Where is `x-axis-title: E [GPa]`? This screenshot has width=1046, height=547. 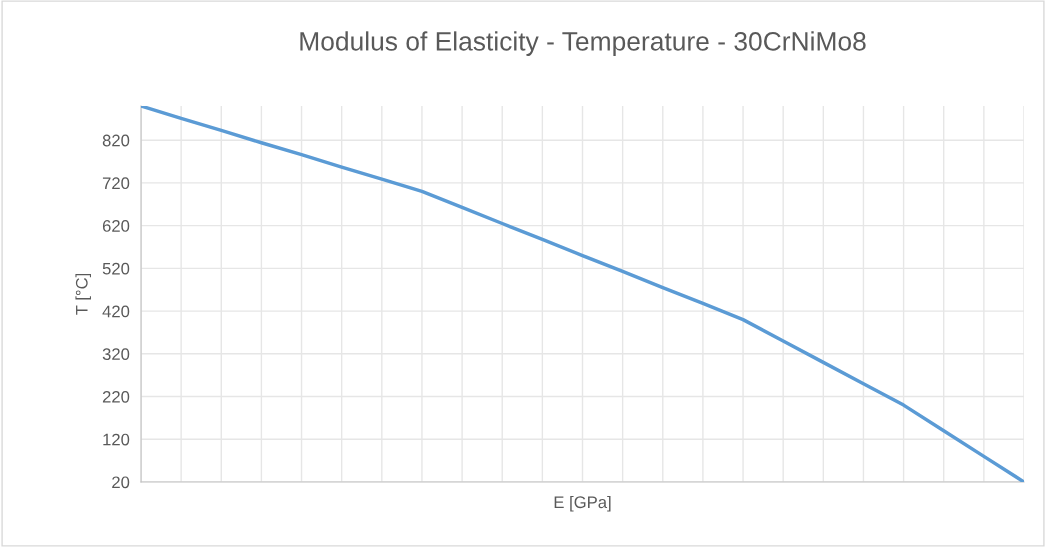
x-axis-title: E [GPa] is located at coordinates (582, 503).